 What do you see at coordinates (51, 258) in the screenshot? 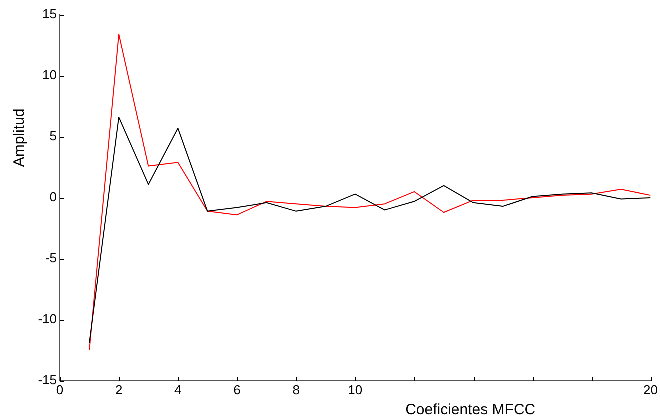
I see `y-tick-label: -5` at bounding box center [51, 258].